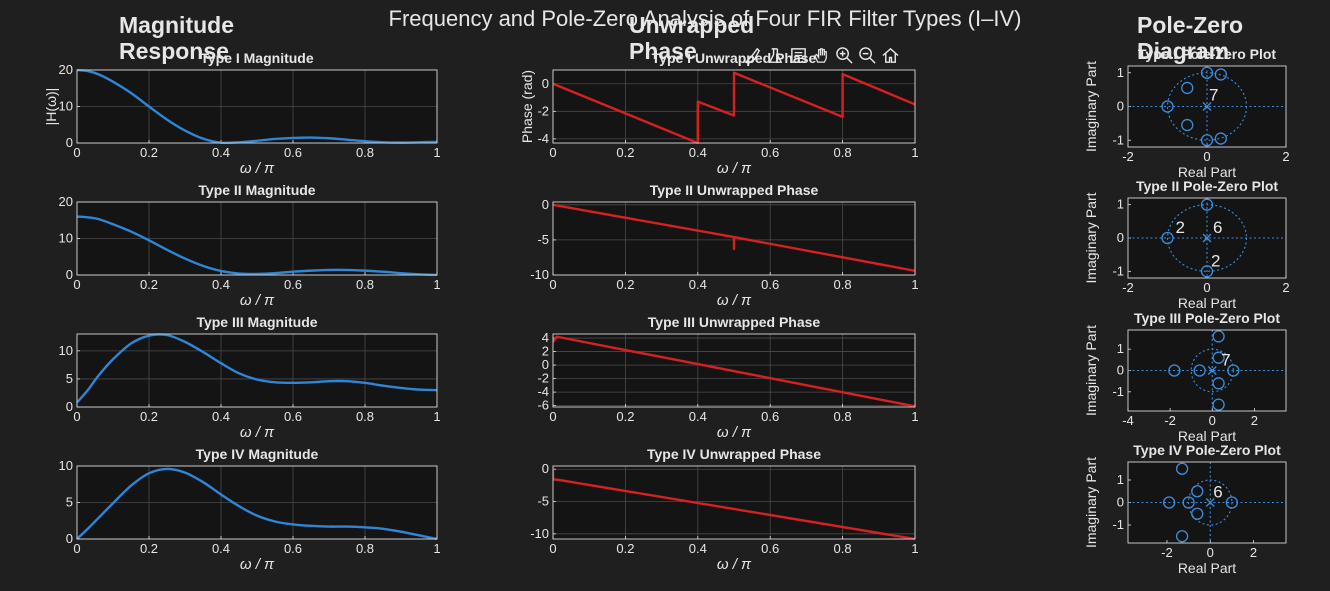 The height and width of the screenshot is (591, 1330). Describe the element at coordinates (867, 55) in the screenshot. I see `zoom-out-icon` at that location.